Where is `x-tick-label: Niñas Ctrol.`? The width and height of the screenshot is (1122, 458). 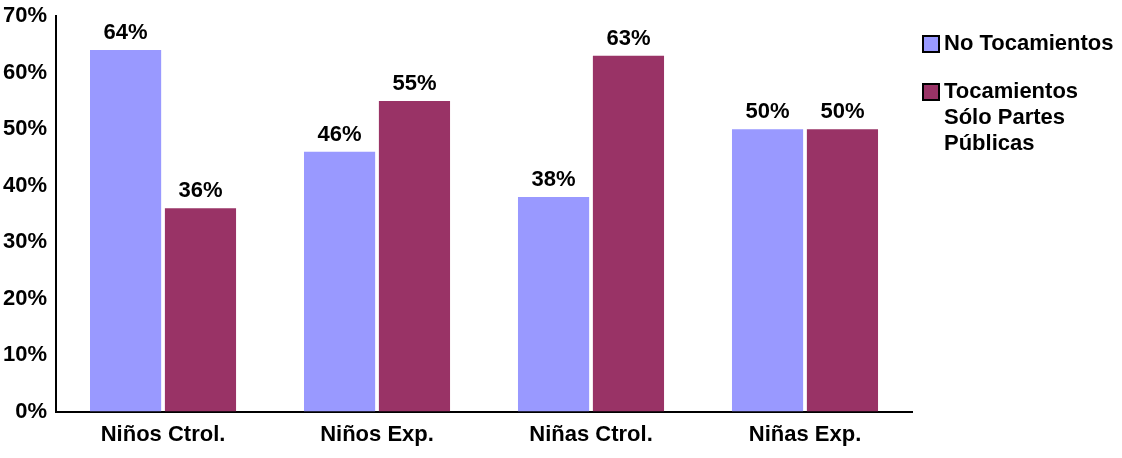 x-tick-label: Niñas Ctrol. is located at coordinates (591, 433).